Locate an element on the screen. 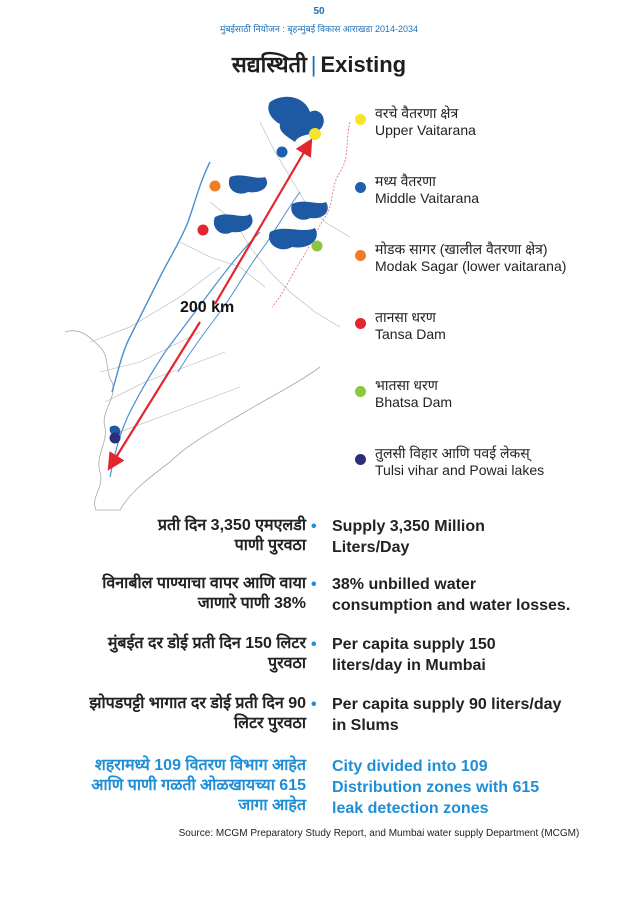 Image resolution: width=638 pixels, height=904 pixels. fact-marathi-line: मुंबईत दर डोई प्रती दिन 150 लिटर is located at coordinates (206, 643).